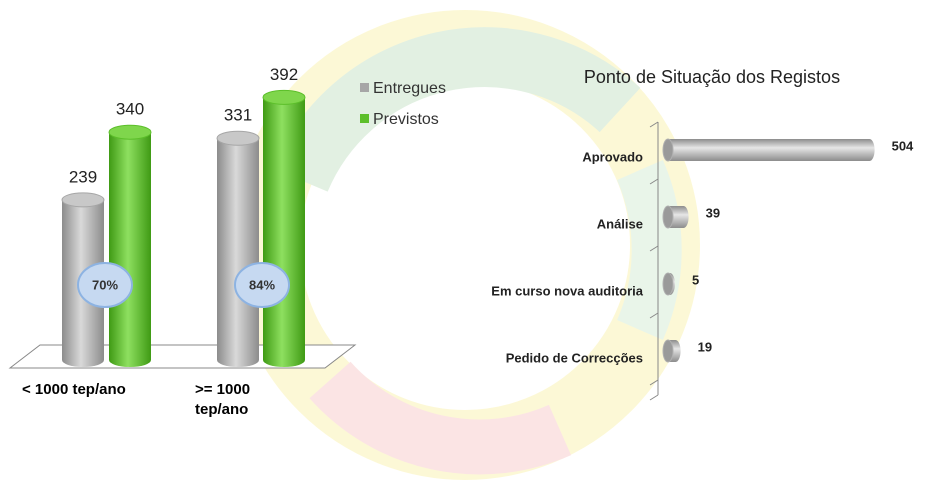 This screenshot has width=927, height=488. Describe the element at coordinates (284, 74) in the screenshot. I see `value-label: 392` at that location.